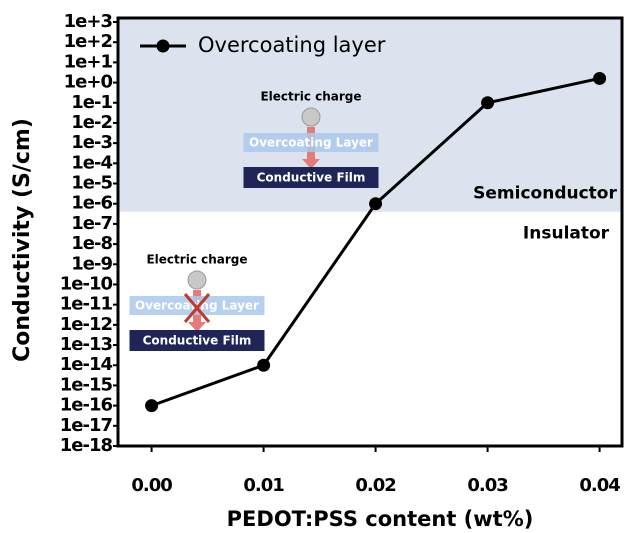 This screenshot has width=630, height=533. I want to click on region-label: Insulator, so click(566, 234).